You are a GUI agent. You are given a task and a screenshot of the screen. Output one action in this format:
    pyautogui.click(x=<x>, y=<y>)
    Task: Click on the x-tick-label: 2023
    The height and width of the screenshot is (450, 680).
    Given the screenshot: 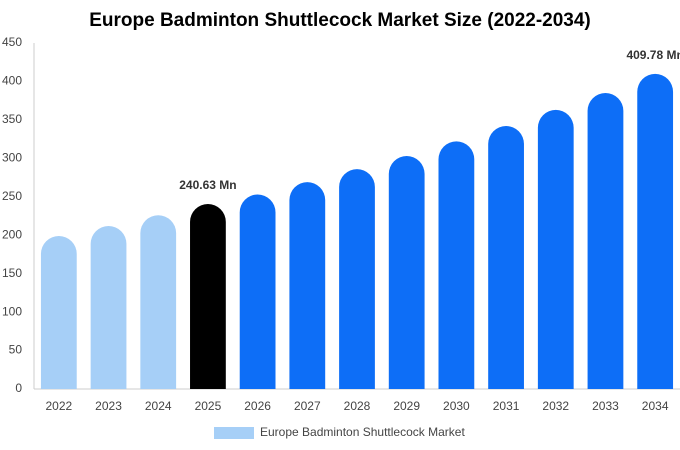 What is the action you would take?
    pyautogui.click(x=108, y=406)
    